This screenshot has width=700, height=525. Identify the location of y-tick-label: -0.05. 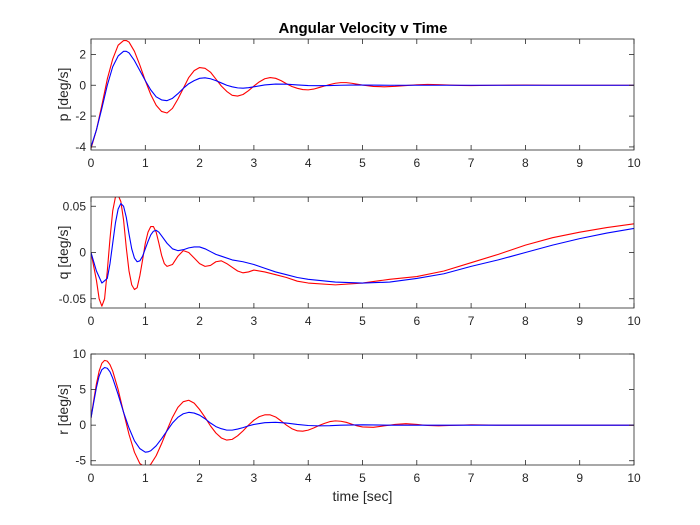
(73, 299).